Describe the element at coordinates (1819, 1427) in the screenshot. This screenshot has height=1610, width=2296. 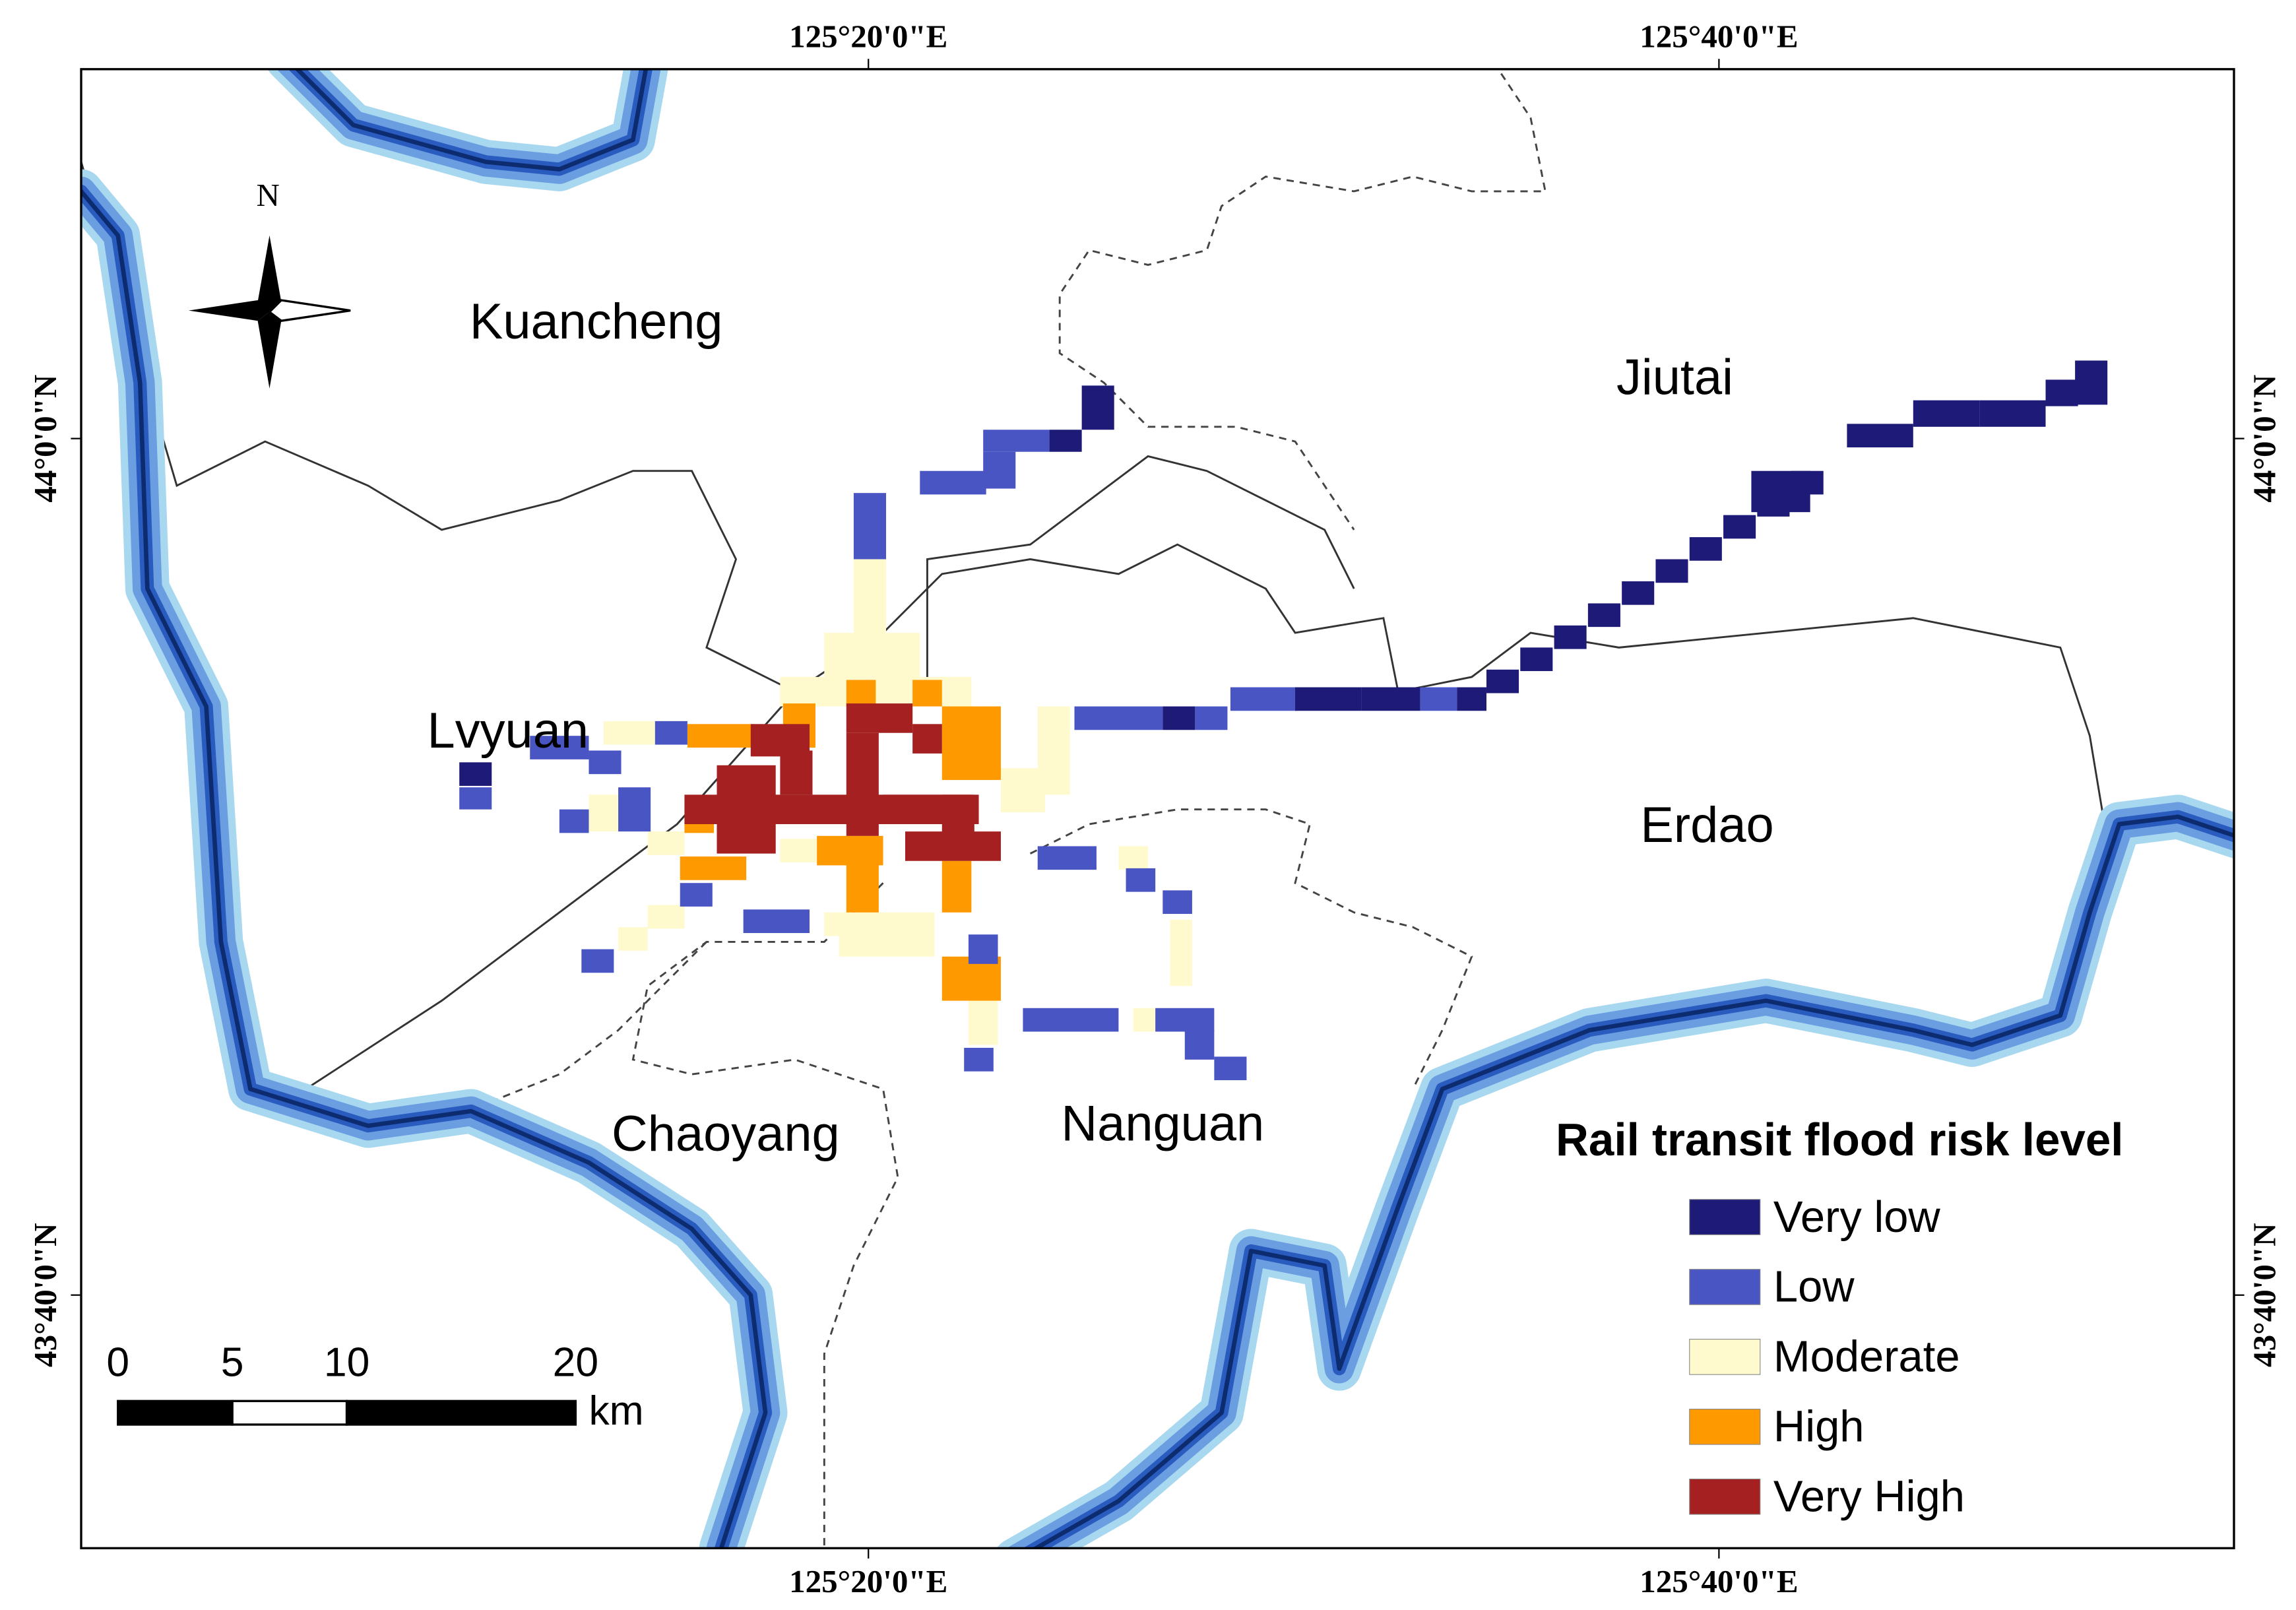
I see `legend-label: High` at that location.